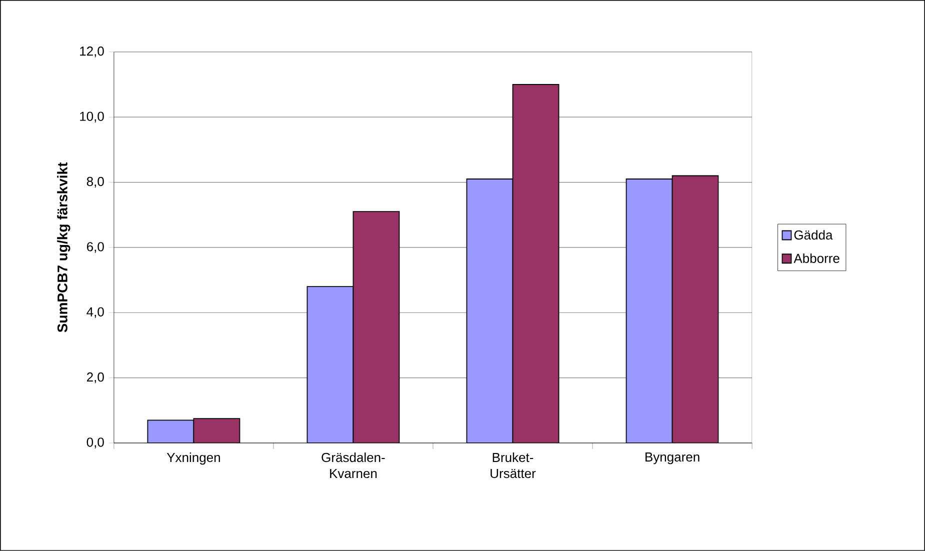 This screenshot has width=925, height=551. Describe the element at coordinates (95, 312) in the screenshot. I see `y-tick-label: 4,0` at that location.